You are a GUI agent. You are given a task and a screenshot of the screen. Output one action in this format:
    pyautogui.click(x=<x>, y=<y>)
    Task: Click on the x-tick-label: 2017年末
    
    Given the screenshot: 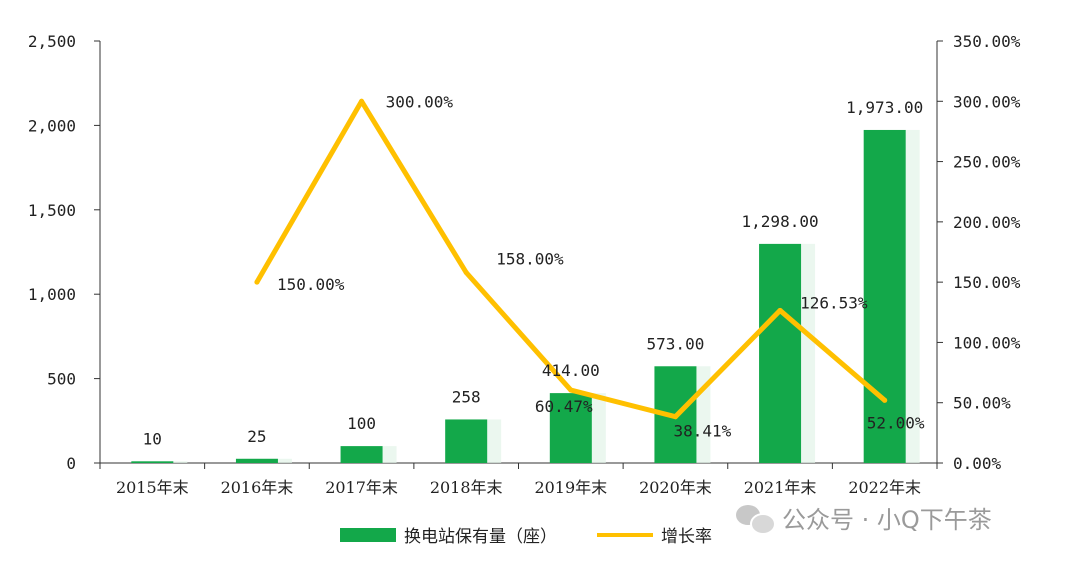 What is the action you would take?
    pyautogui.click(x=361, y=487)
    